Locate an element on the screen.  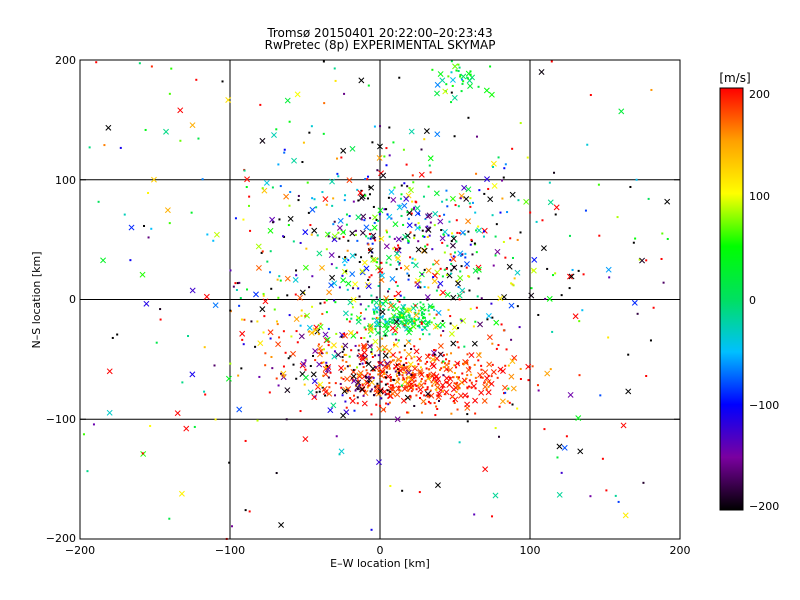
colorbar-tick: −100 is located at coordinates (764, 405).